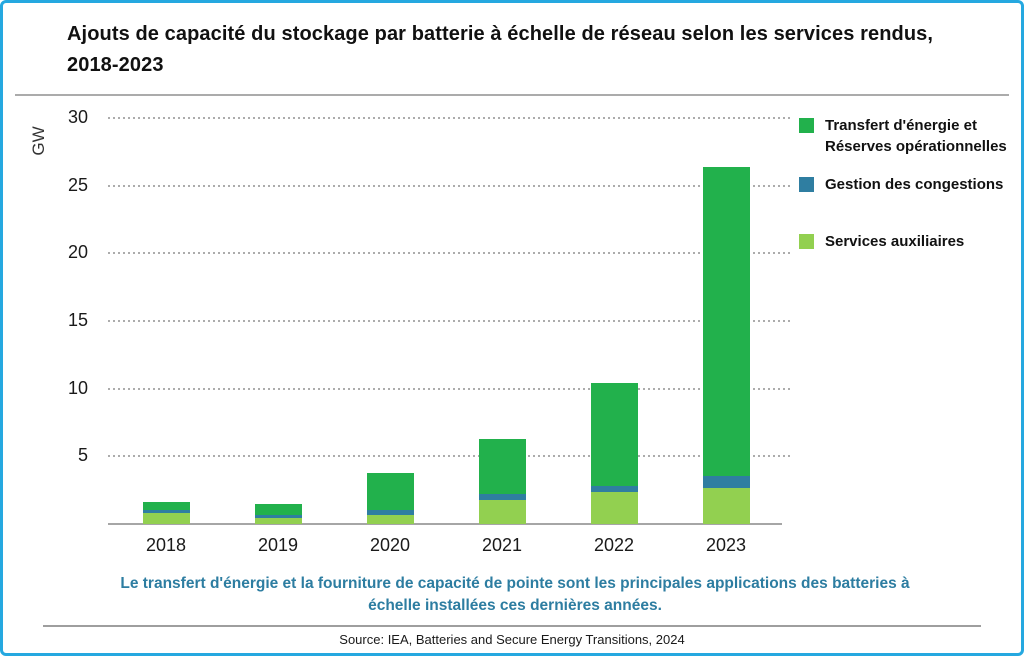 The height and width of the screenshot is (656, 1024). I want to click on legend-label: Services auxiliaires, so click(895, 241).